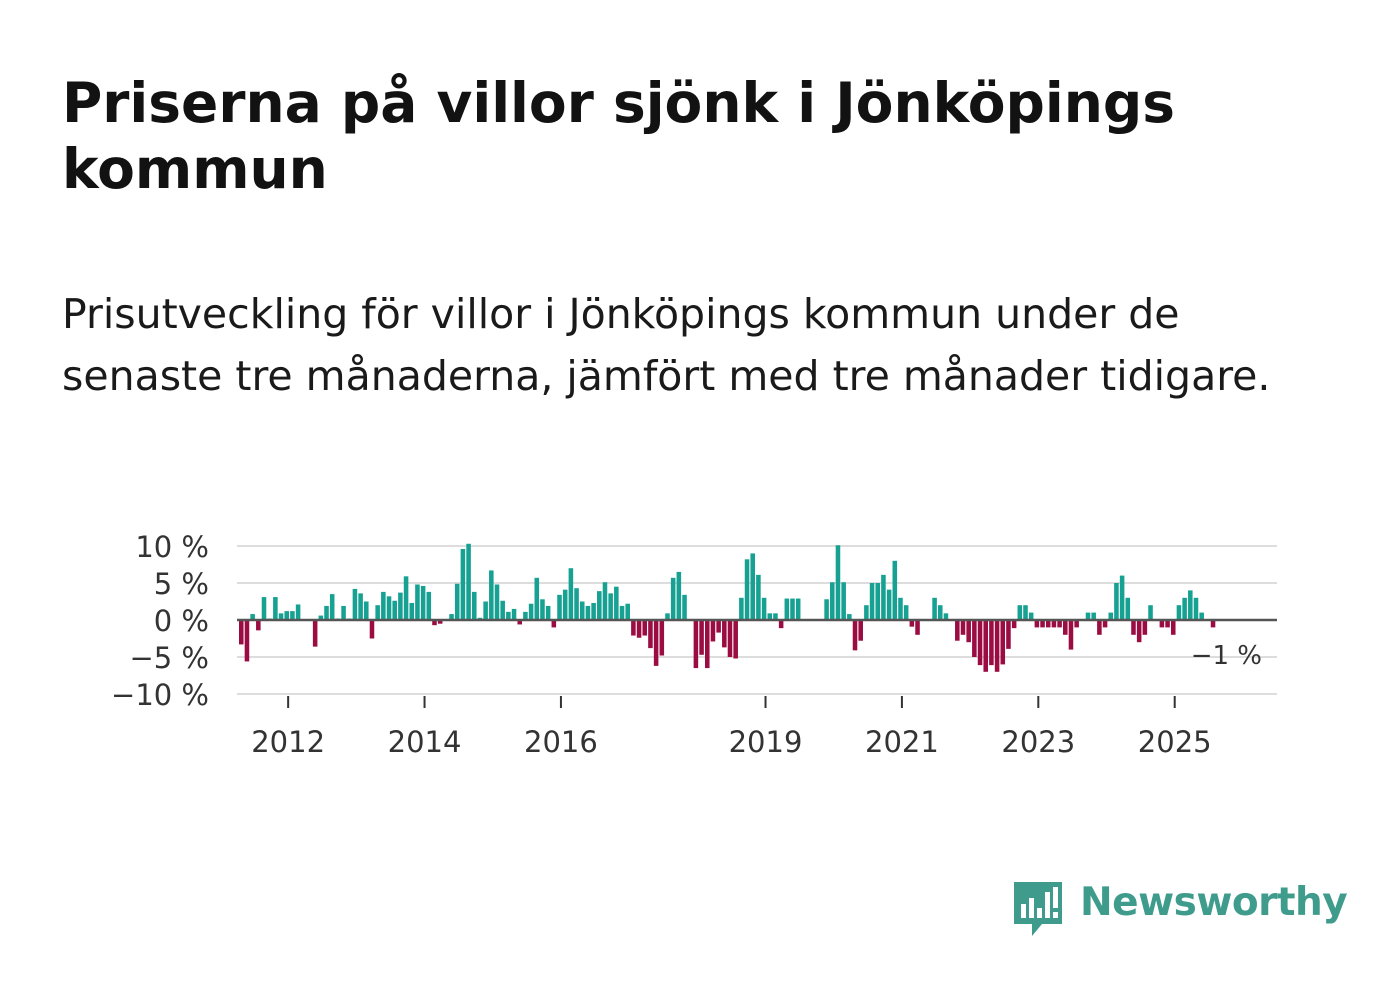 This screenshot has height=999, width=1382. What do you see at coordinates (1175, 742) in the screenshot?
I see `x-tick-label: 2025` at bounding box center [1175, 742].